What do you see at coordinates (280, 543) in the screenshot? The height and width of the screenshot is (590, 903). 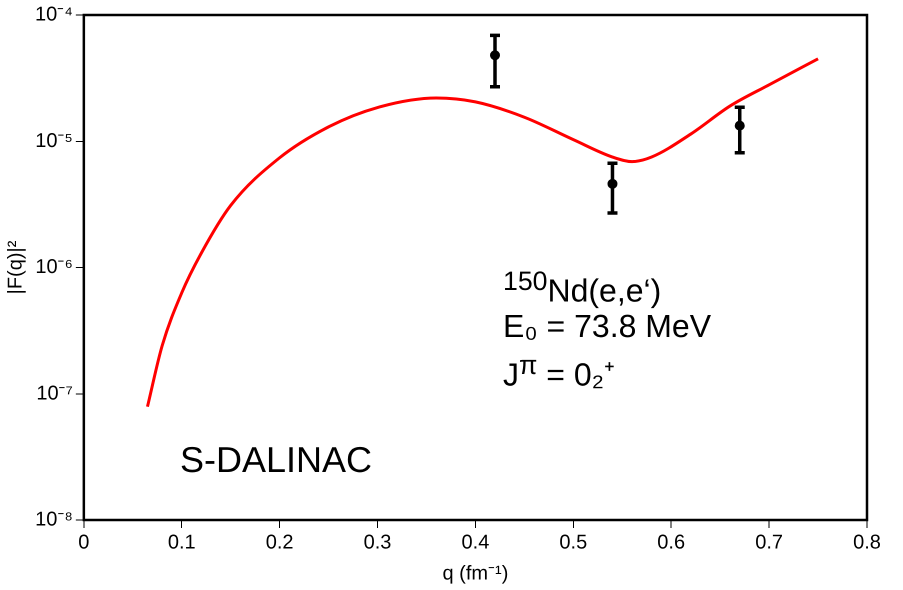 I see `x-tick-label: 0.2` at bounding box center [280, 543].